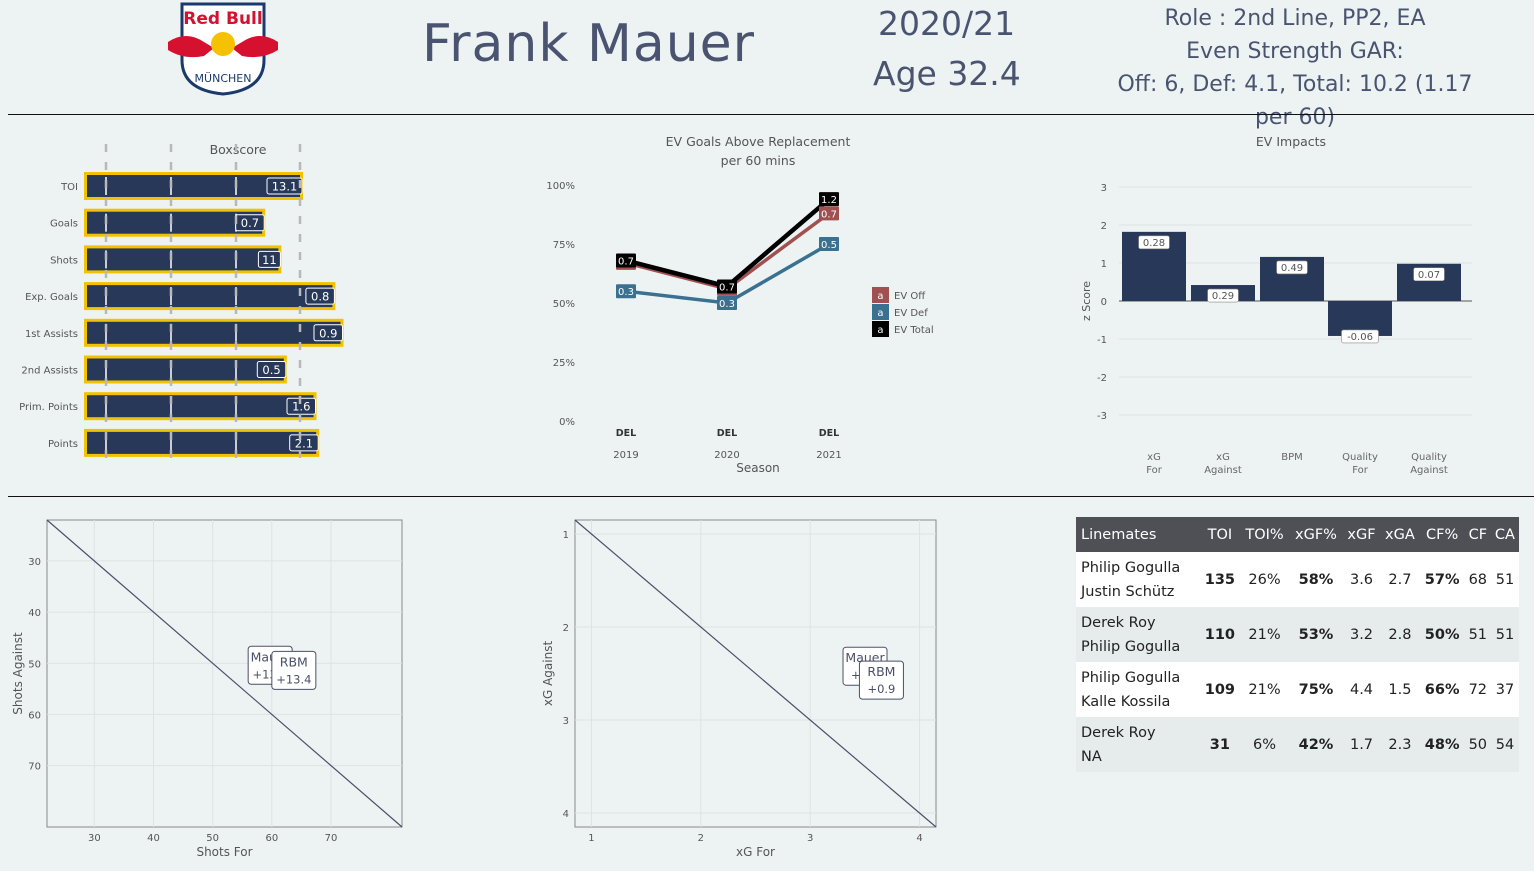 The height and width of the screenshot is (871, 1534). I want to click on cell-toi-pct: 26%, so click(1264, 579).